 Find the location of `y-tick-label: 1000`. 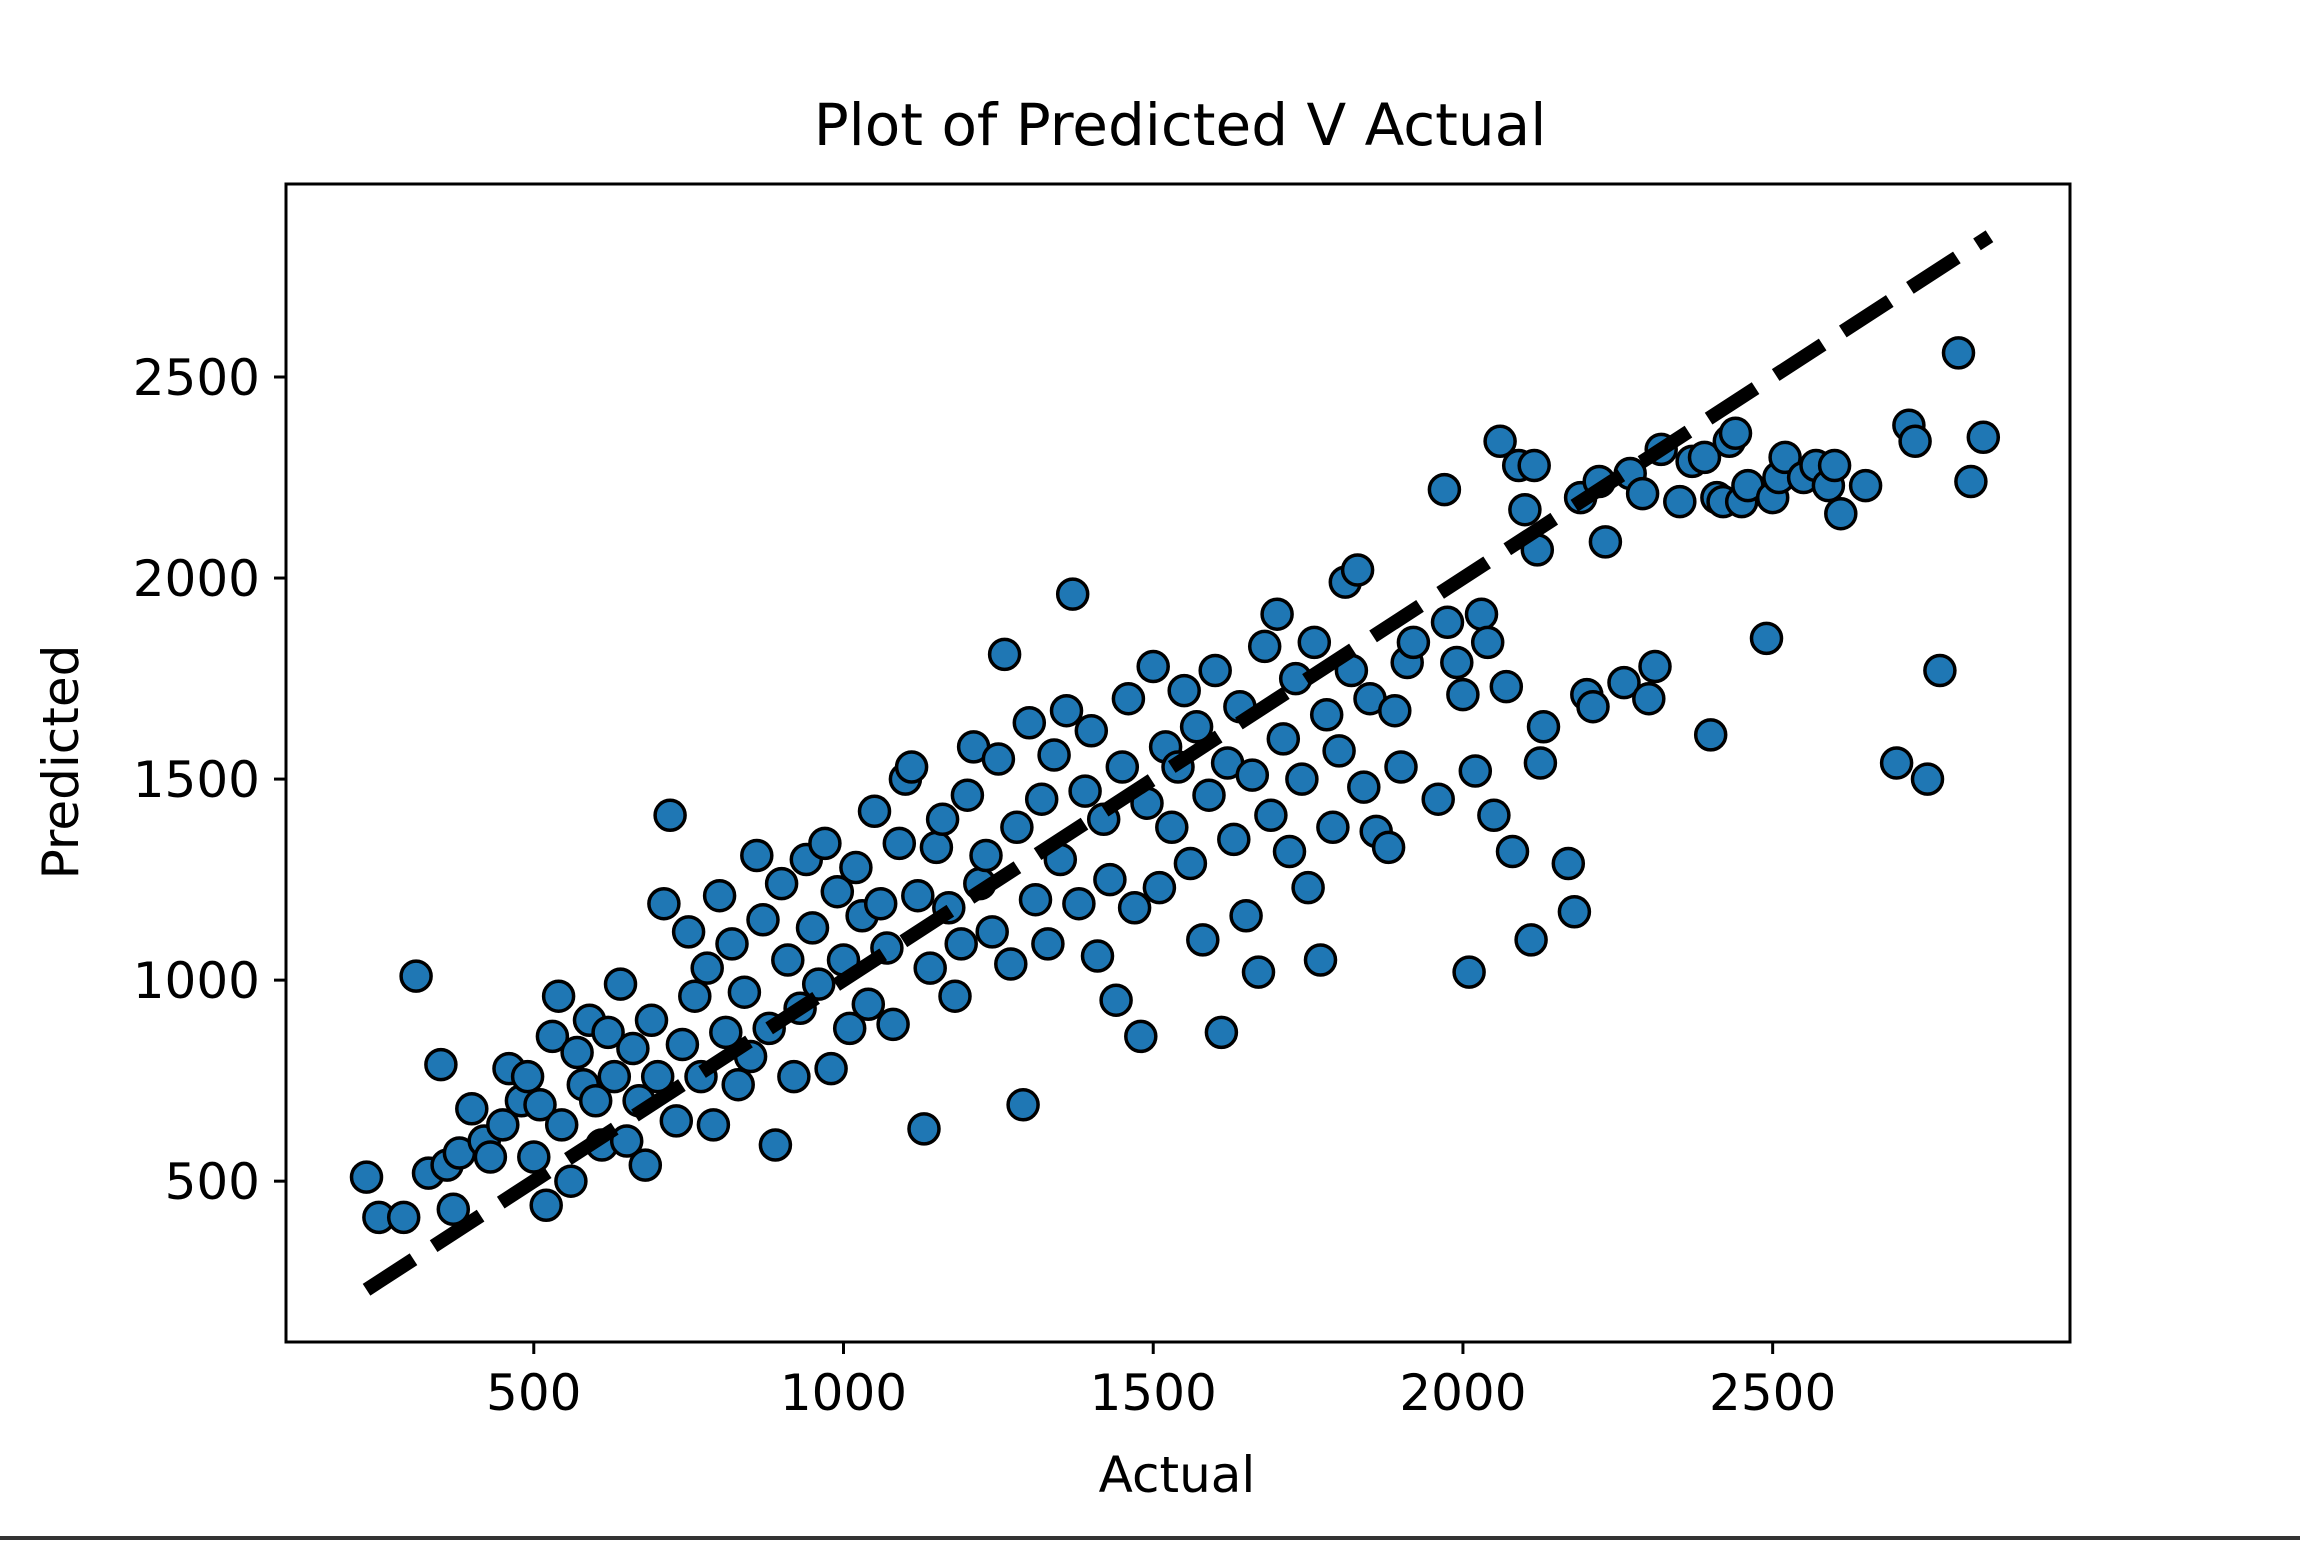

y-tick-label: 1000 is located at coordinates (196, 981).